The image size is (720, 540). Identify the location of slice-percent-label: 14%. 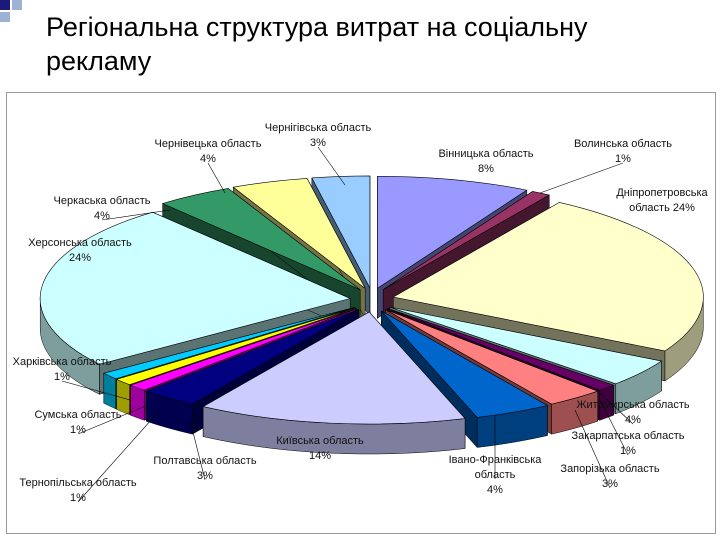
(320, 456).